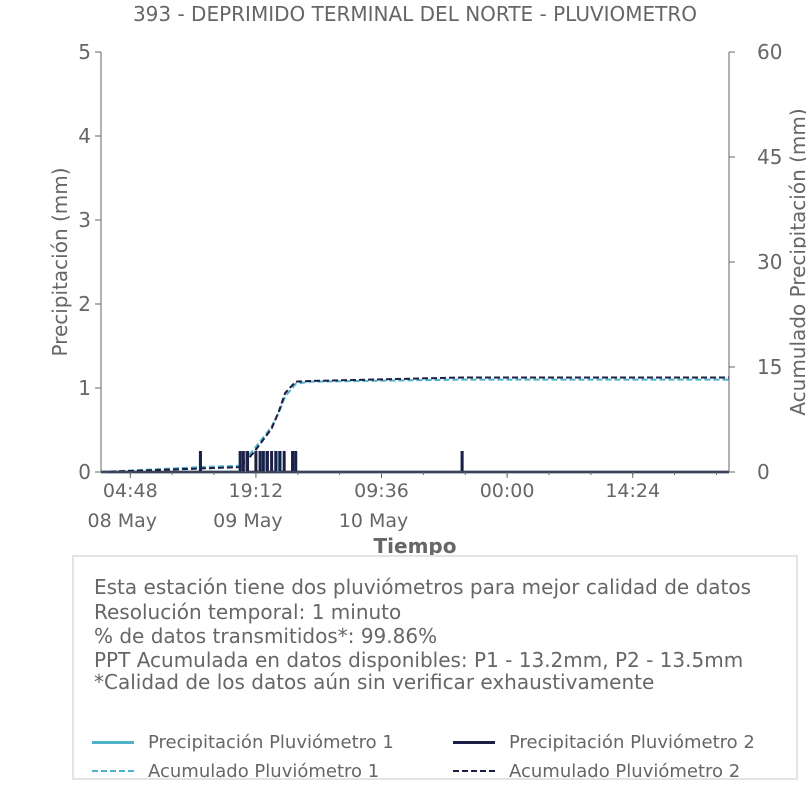 This screenshot has height=806, width=806. Describe the element at coordinates (130, 491) in the screenshot. I see `x-tick-label: 04:48` at that location.